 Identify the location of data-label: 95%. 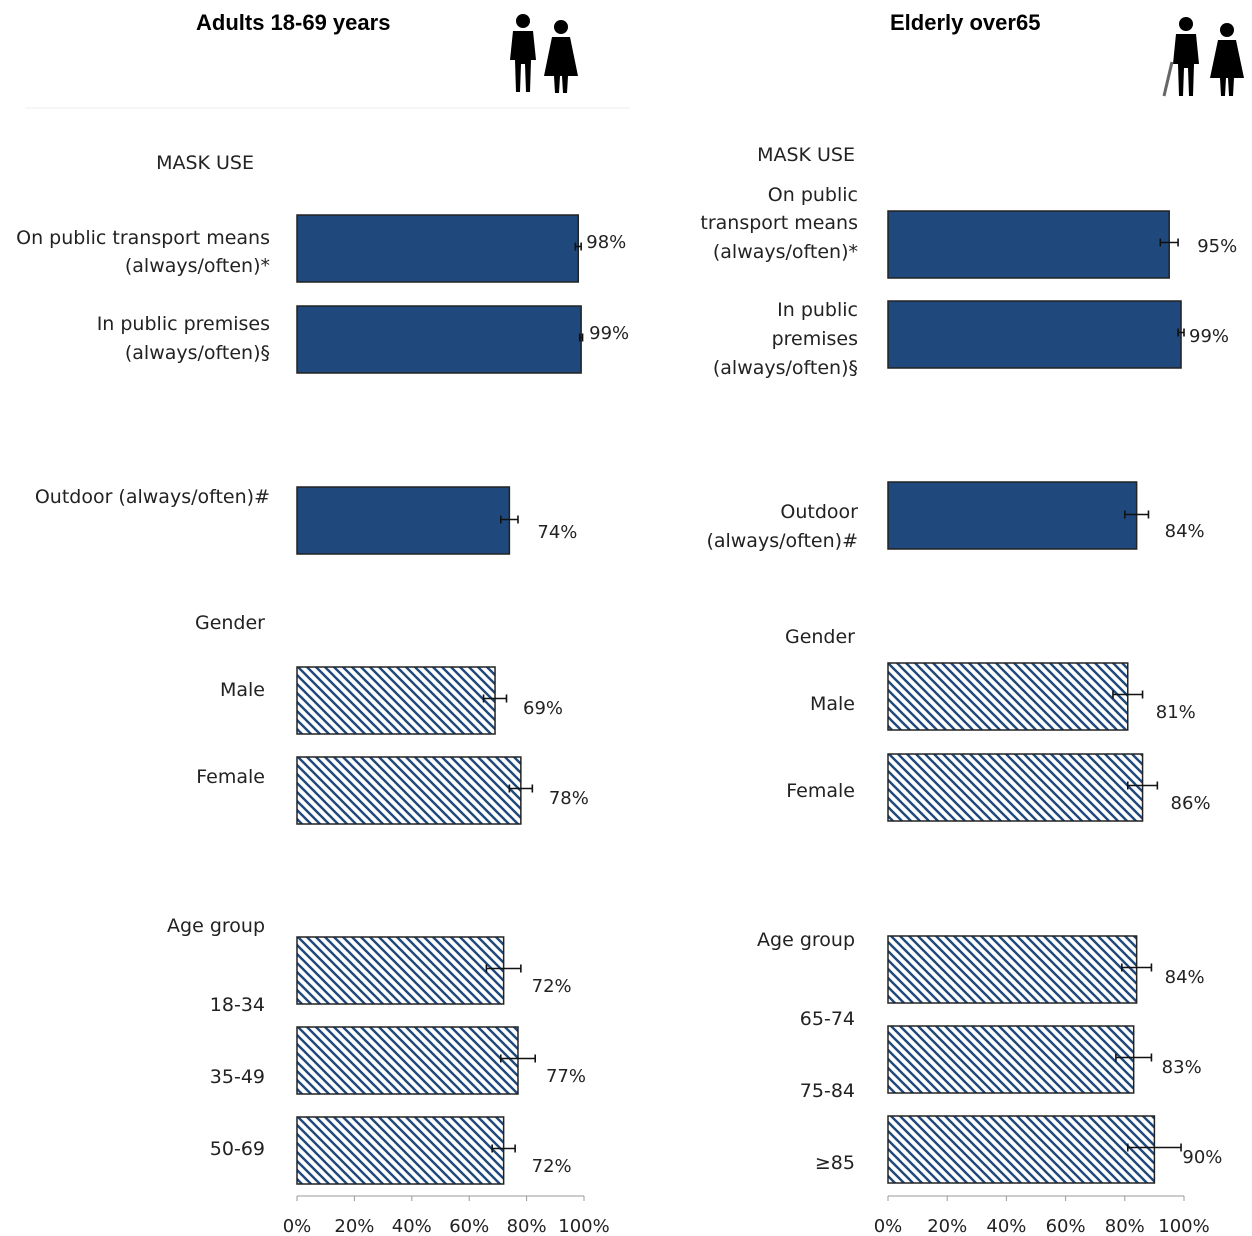
(1217, 246).